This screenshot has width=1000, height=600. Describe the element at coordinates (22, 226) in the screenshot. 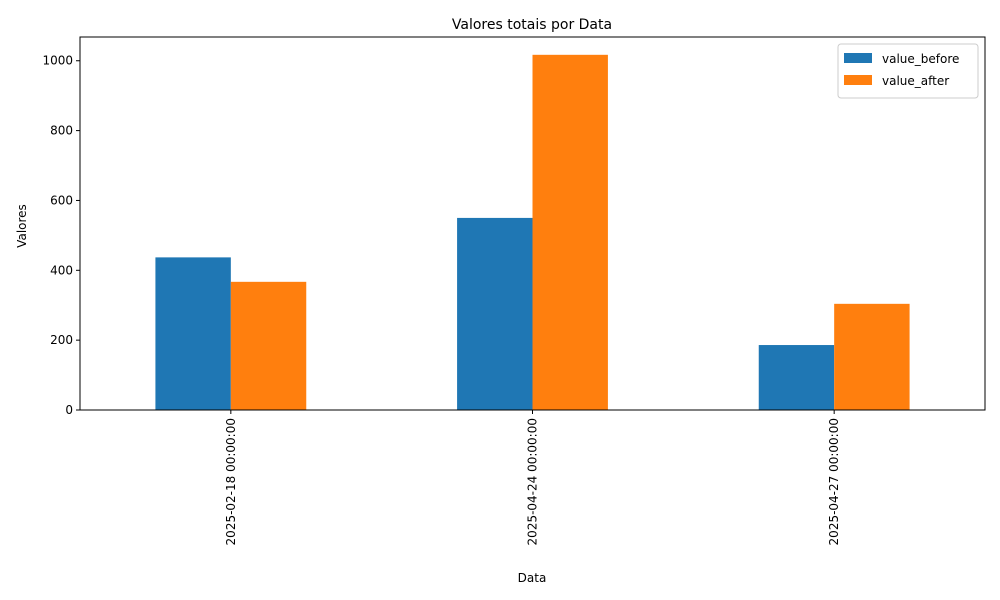

I see `y-axis-label: Valores` at that location.